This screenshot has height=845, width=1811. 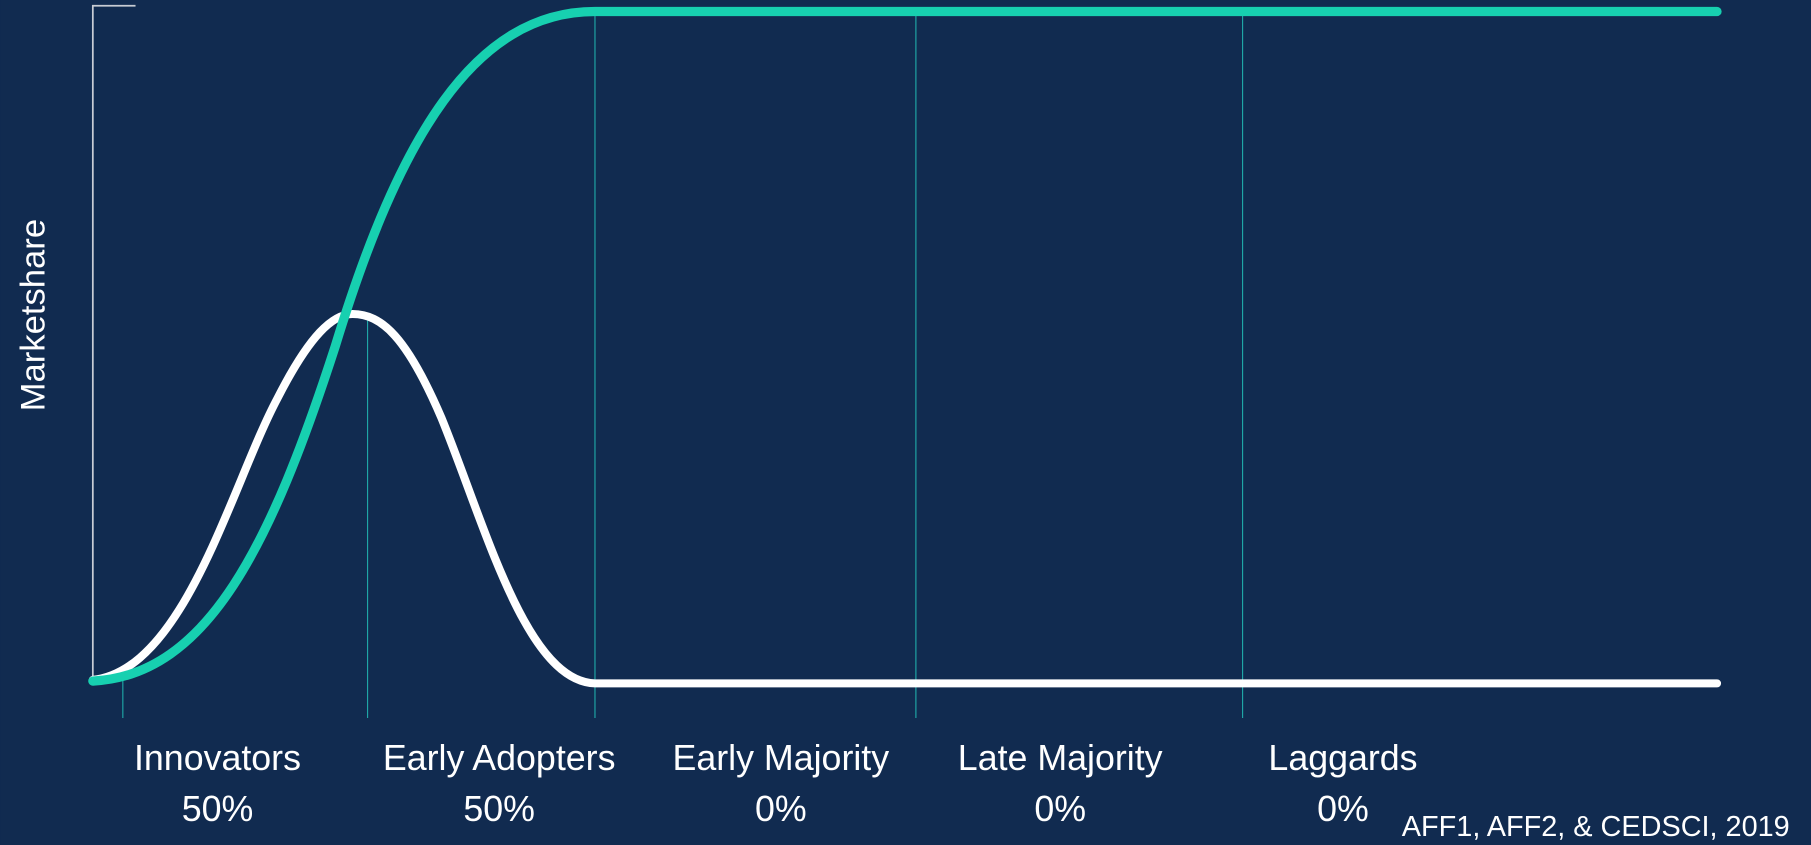 What do you see at coordinates (1596, 827) in the screenshot?
I see `source: AFF1, AFF2, & CEDSCI, 2019` at bounding box center [1596, 827].